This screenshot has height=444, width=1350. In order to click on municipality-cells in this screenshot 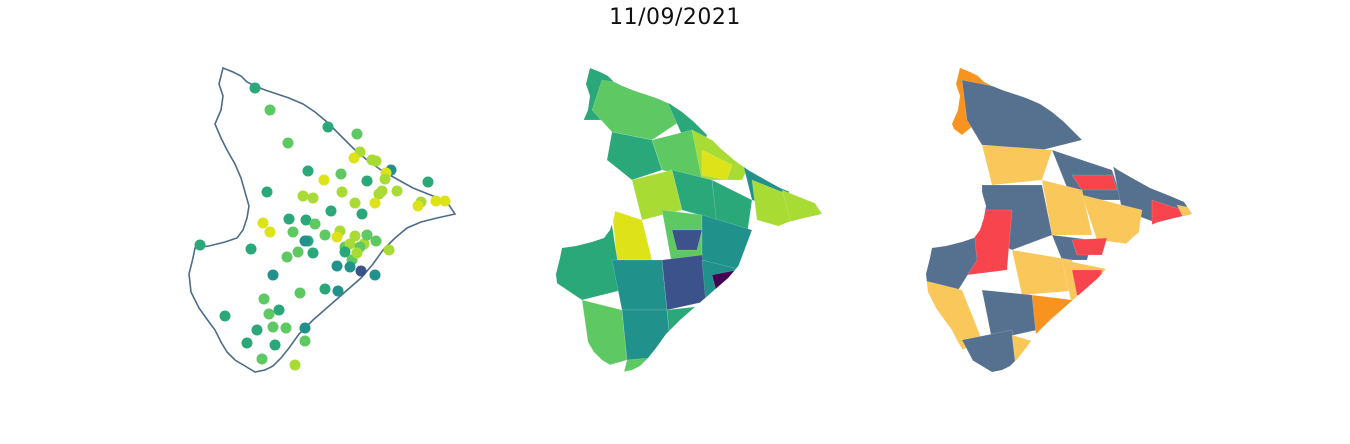, I will do `click(689, 220)`.